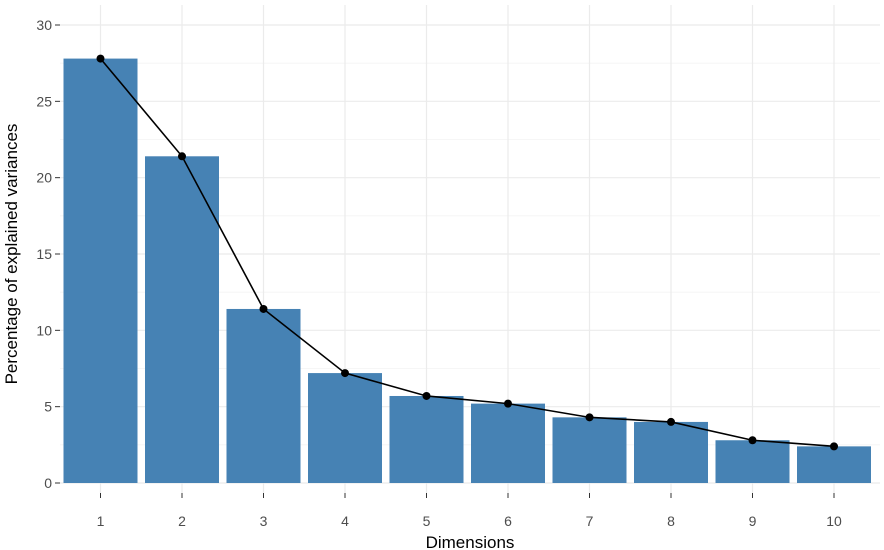 The width and height of the screenshot is (884, 550). I want to click on x-tick-label: 1, so click(101, 521).